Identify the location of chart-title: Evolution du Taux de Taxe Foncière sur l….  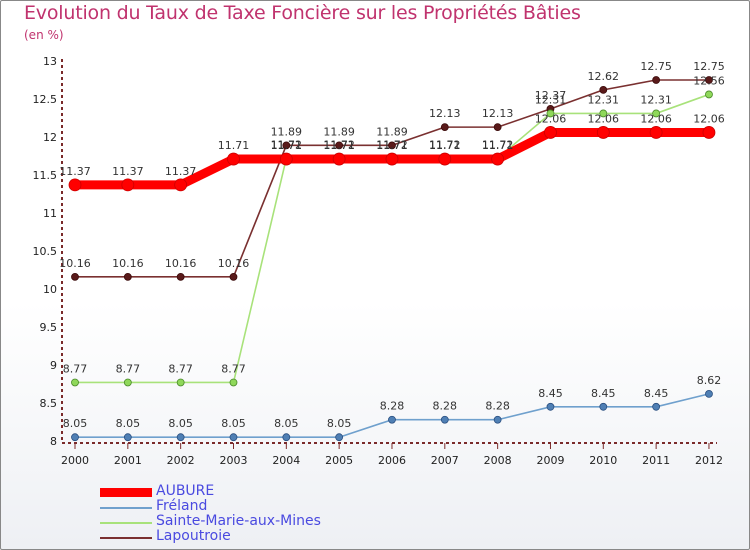
(302, 13).